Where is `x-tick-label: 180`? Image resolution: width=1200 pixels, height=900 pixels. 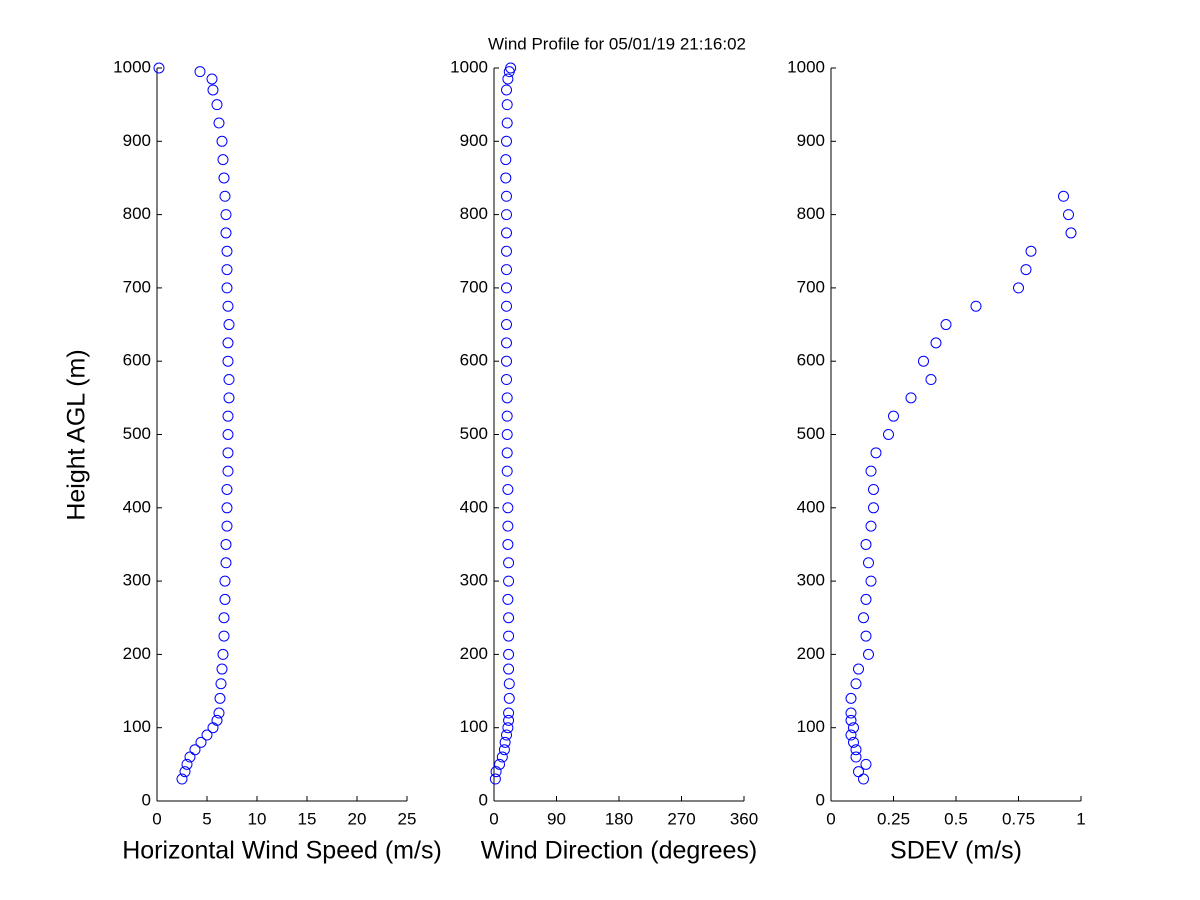 x-tick-label: 180 is located at coordinates (619, 818).